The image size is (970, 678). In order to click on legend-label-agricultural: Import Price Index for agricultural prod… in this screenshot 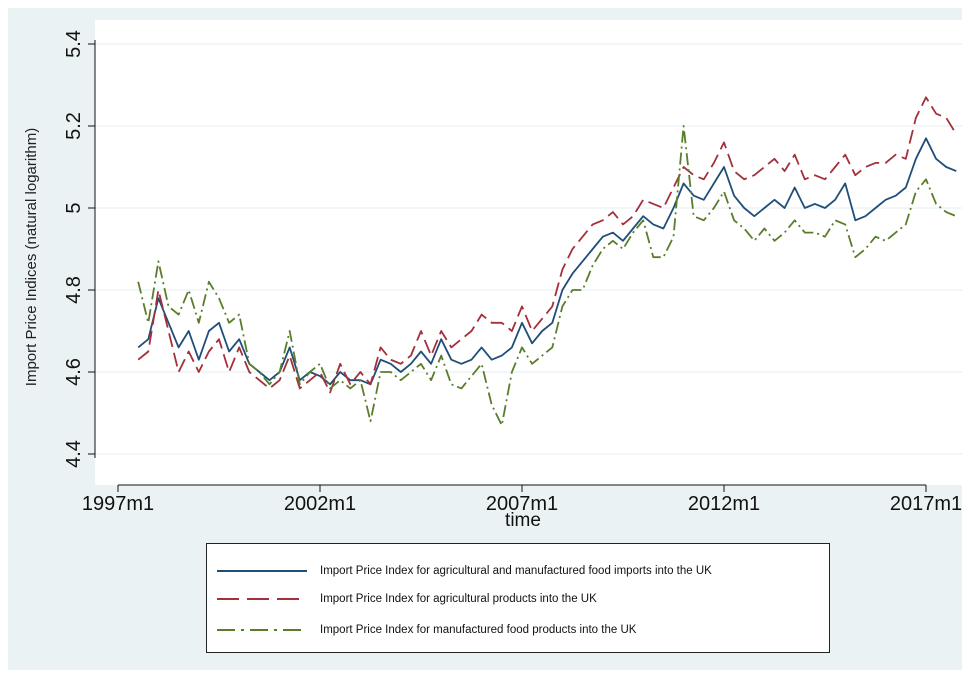, I will do `click(458, 599)`.